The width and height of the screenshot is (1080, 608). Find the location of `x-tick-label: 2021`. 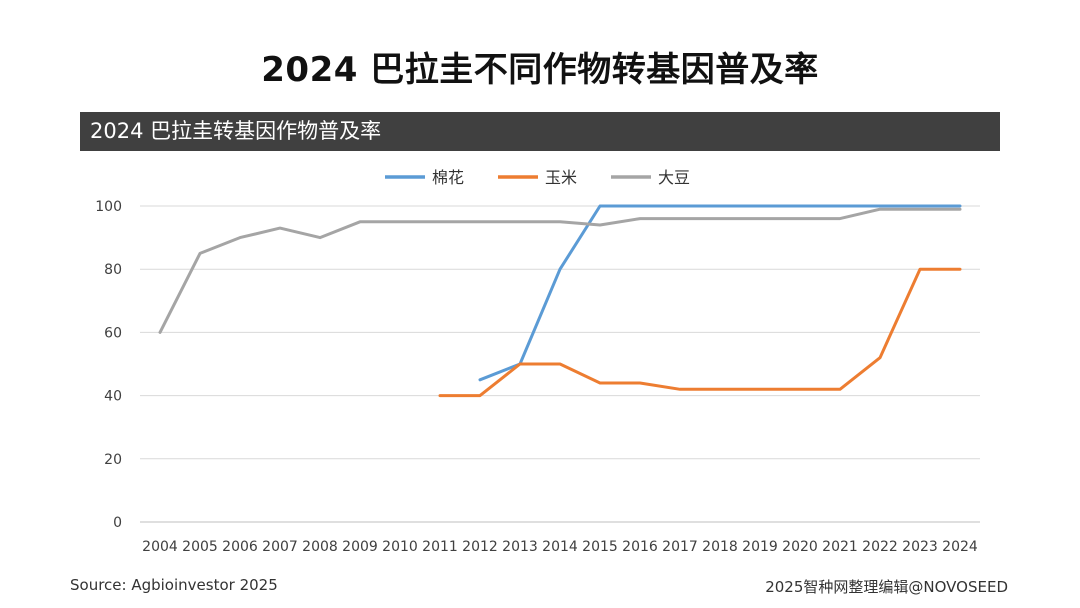

x-tick-label: 2021 is located at coordinates (840, 547).